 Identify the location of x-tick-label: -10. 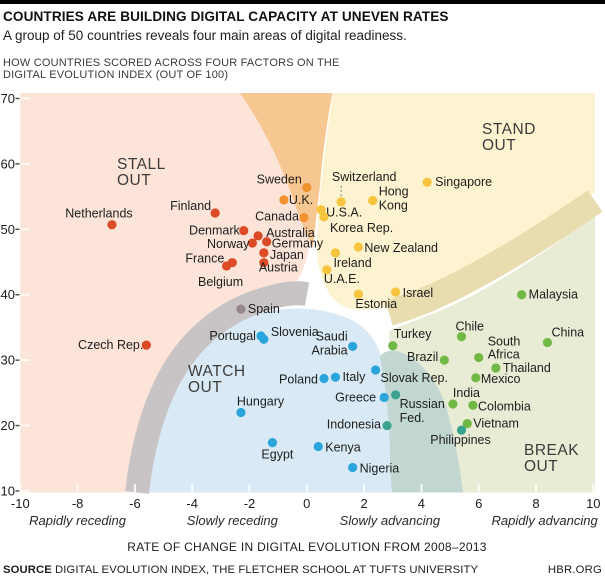
(20, 503).